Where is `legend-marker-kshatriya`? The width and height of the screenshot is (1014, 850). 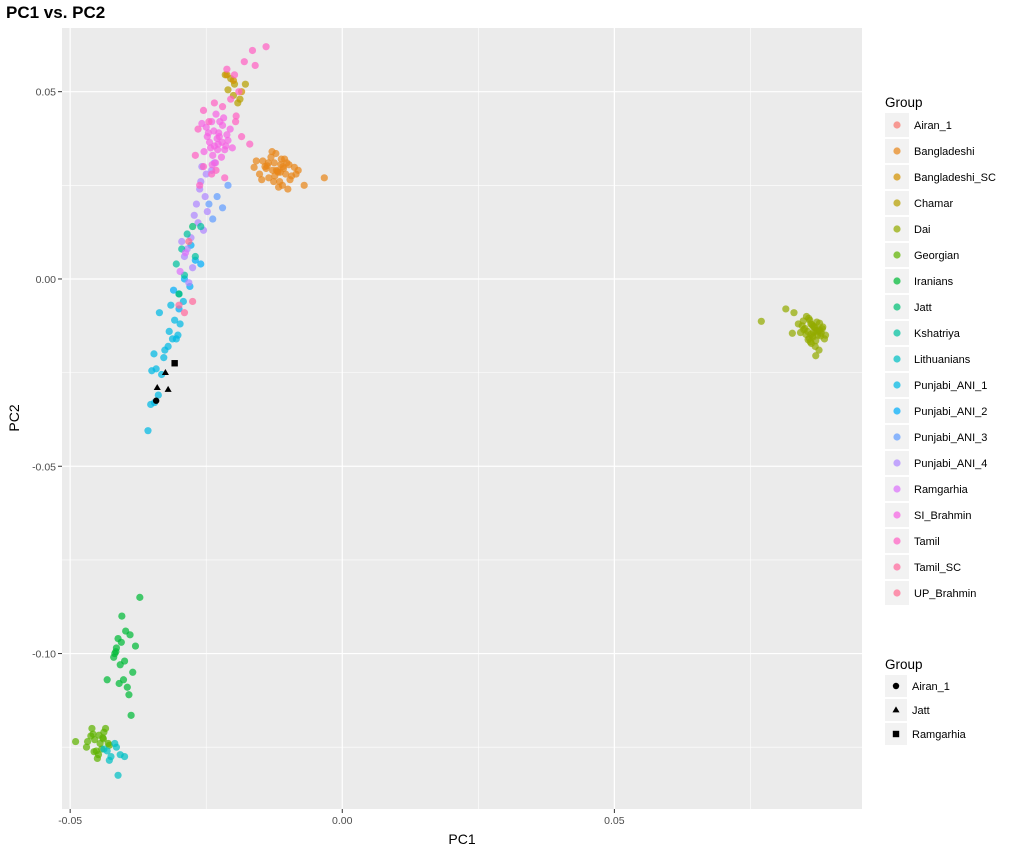
legend-marker-kshatriya is located at coordinates (897, 333).